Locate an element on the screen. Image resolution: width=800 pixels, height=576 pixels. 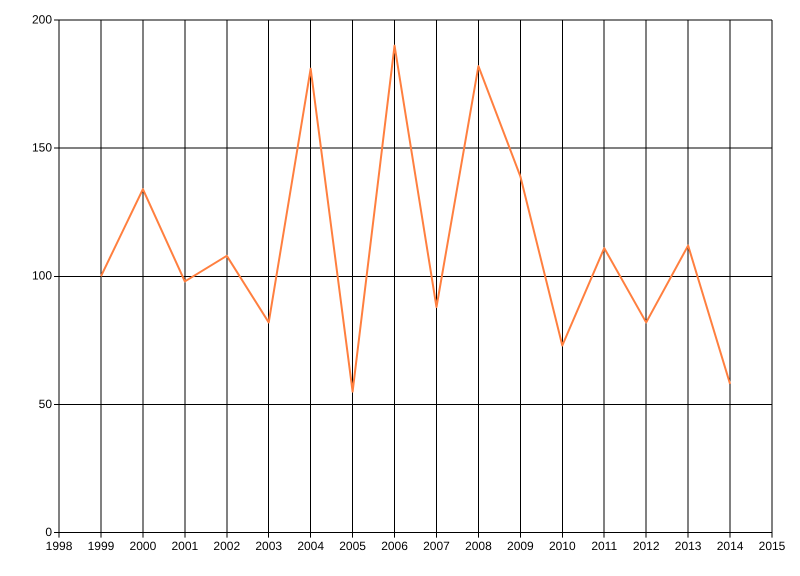
x-tick-label: 2000 is located at coordinates (143, 546).